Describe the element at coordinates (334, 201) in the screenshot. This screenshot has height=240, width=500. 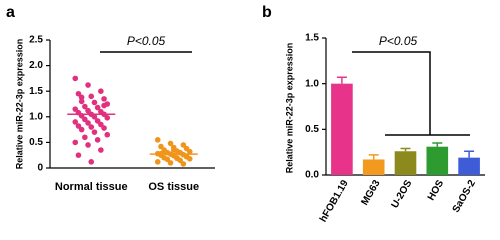
I see `x-tick-label: hFOB1.19` at that location.